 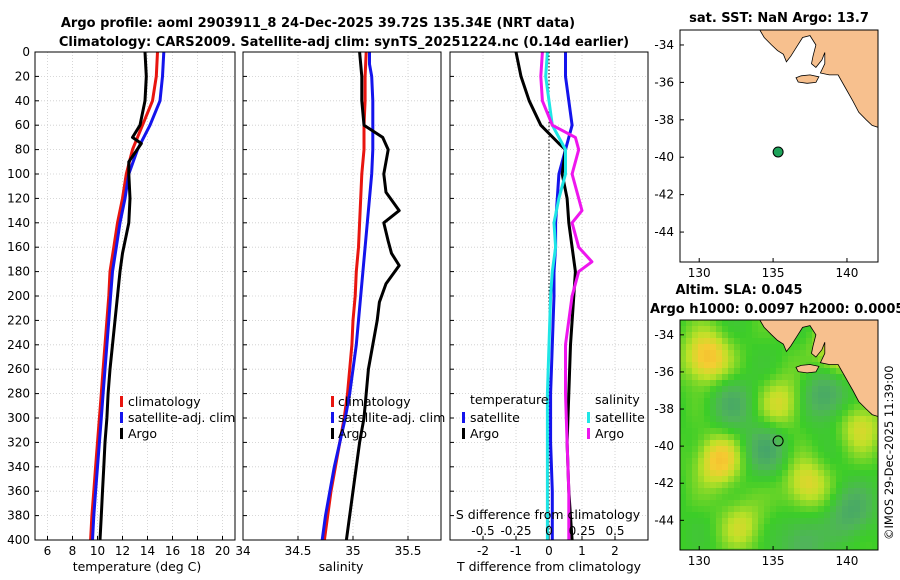 What do you see at coordinates (352, 433) in the screenshot?
I see `legend-argo: Argo` at bounding box center [352, 433].